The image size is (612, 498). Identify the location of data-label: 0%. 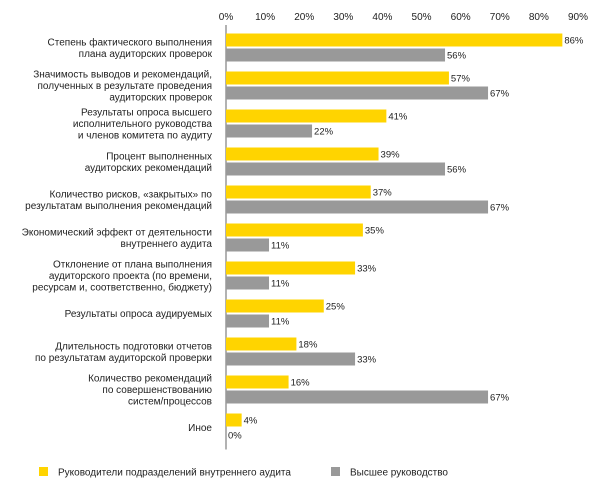
(235, 436).